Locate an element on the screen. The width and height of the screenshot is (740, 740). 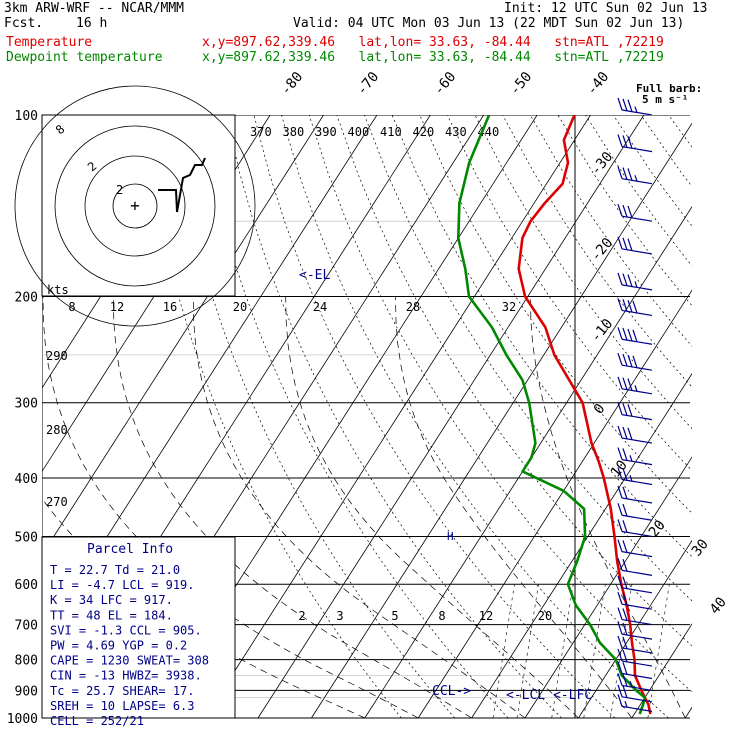
hodograph-trace is located at coordinates (182, 185).